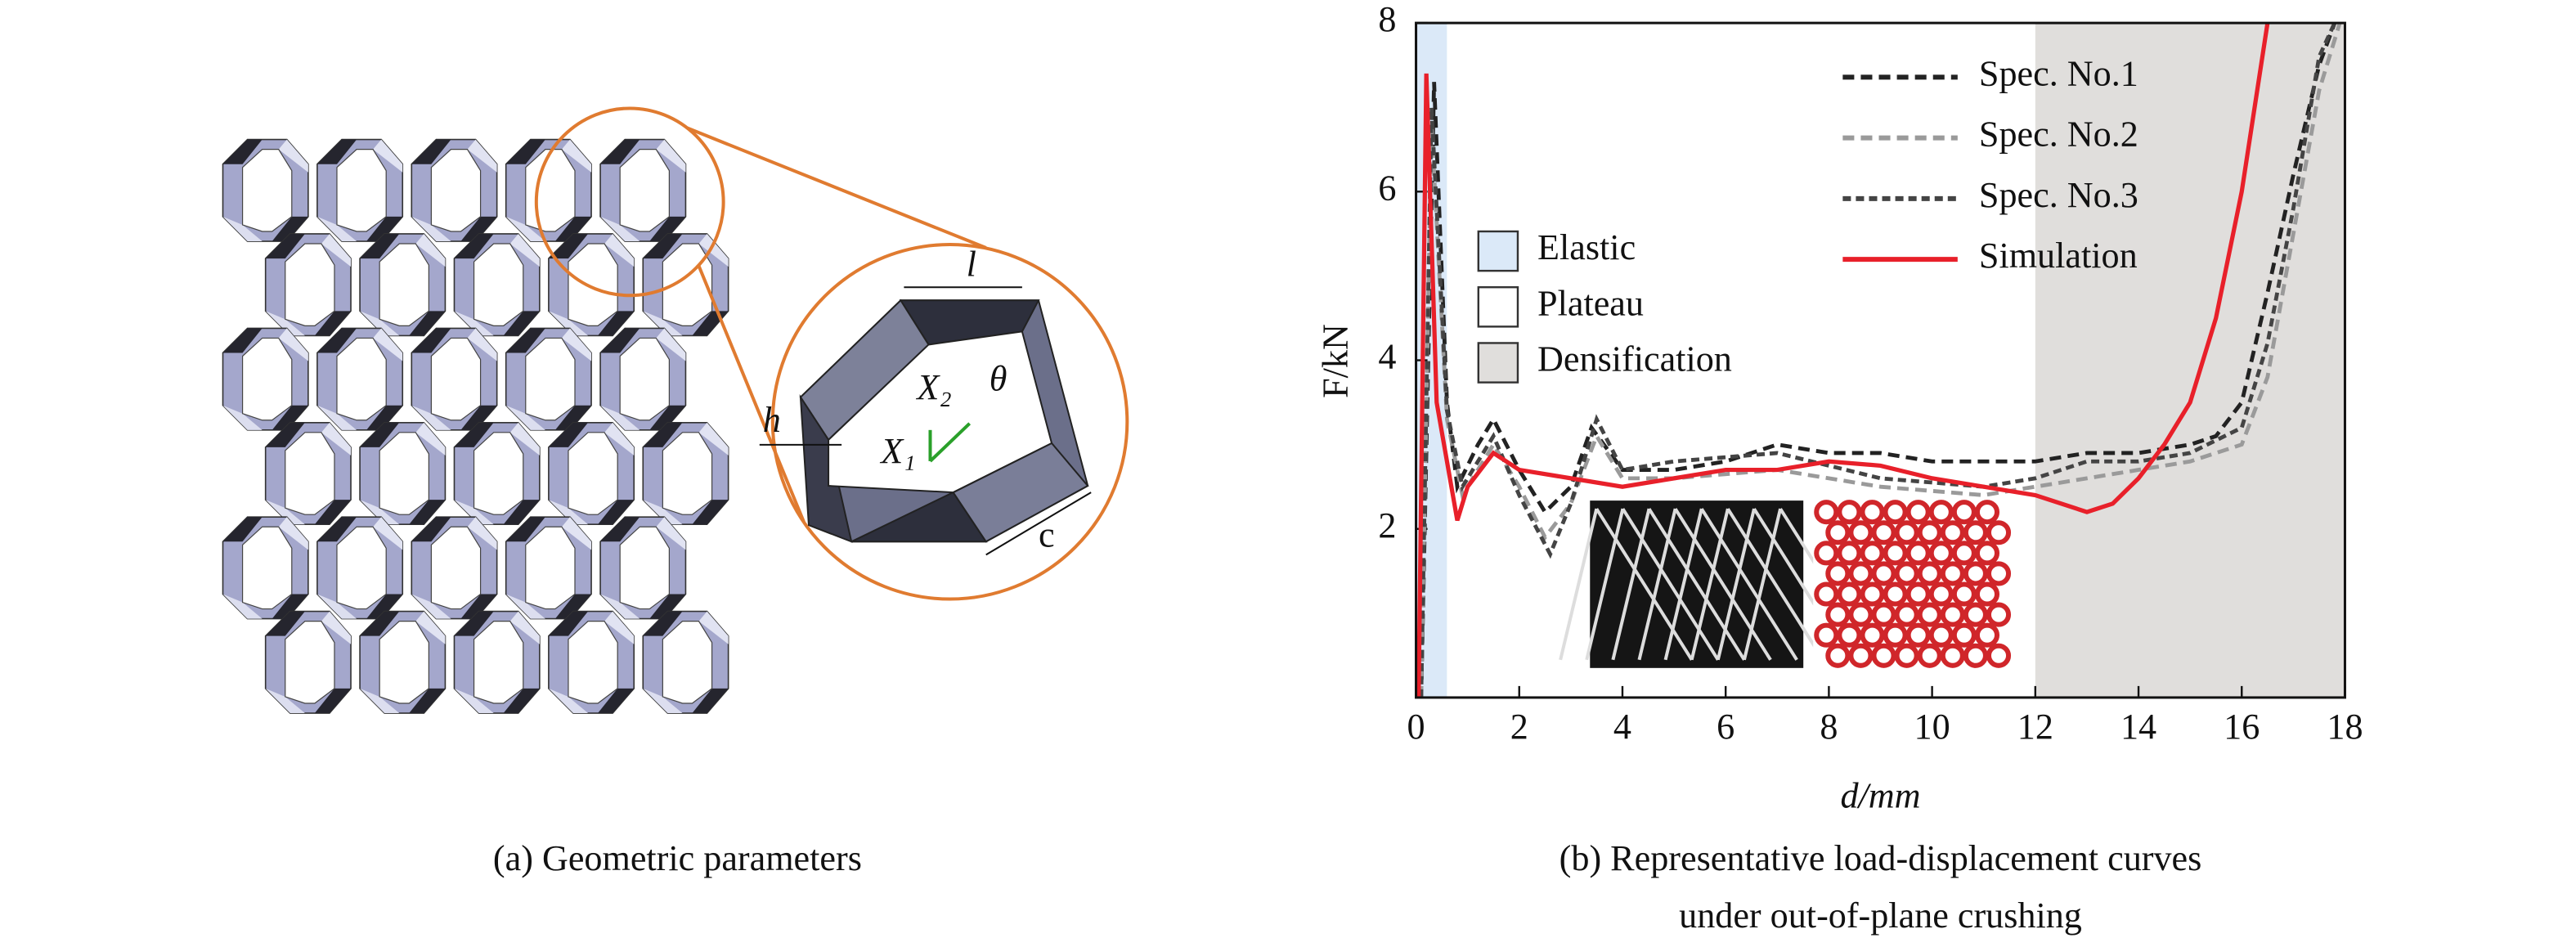 Image resolution: width=2576 pixels, height=947 pixels. Describe the element at coordinates (1590, 303) in the screenshot. I see `region-legend-label: Plateau` at that location.